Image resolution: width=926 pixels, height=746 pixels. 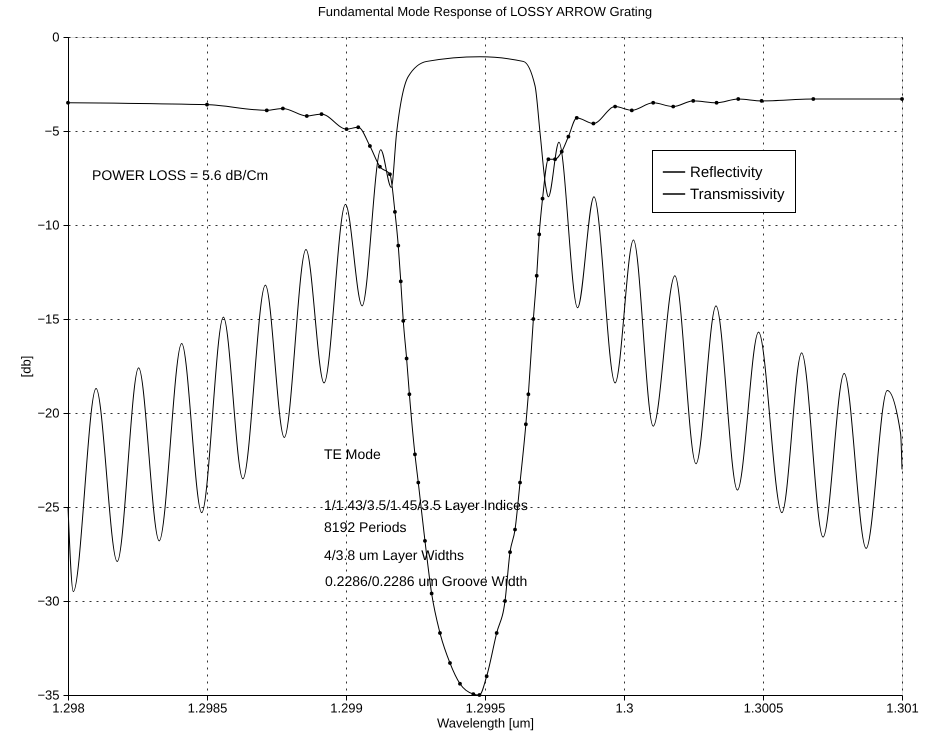 What do you see at coordinates (48, 225) in the screenshot?
I see `y-tick-label: −10` at bounding box center [48, 225].